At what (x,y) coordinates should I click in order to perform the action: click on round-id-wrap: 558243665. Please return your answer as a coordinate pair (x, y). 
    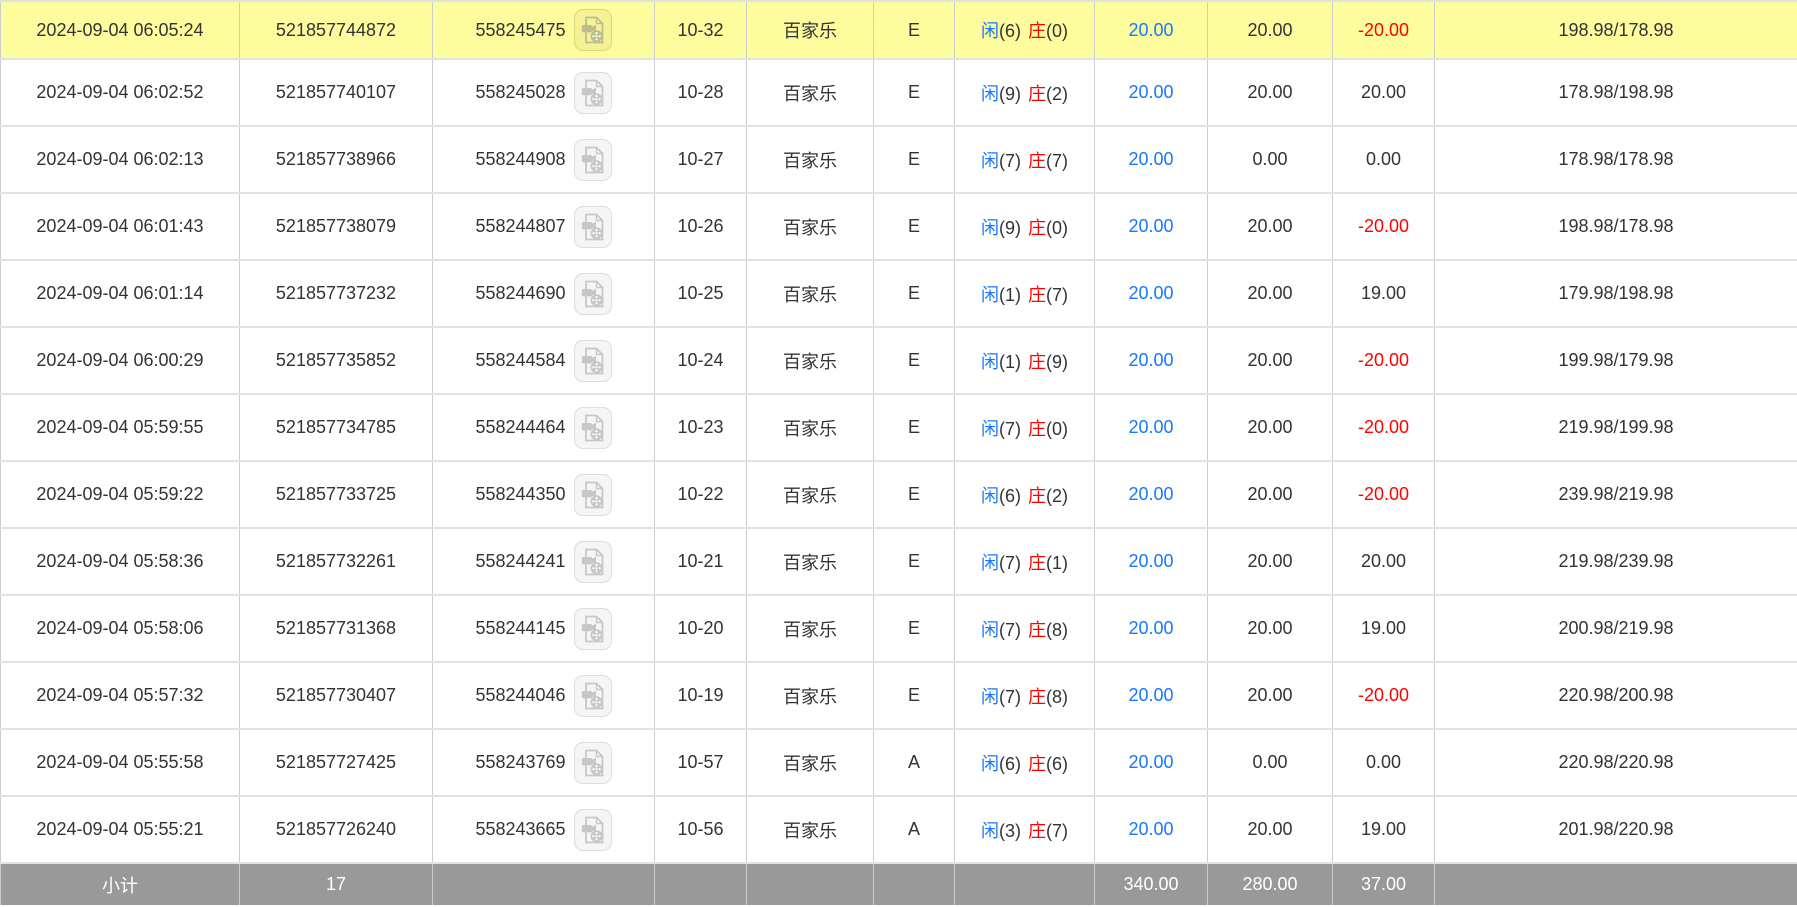
    Looking at the image, I should click on (543, 829).